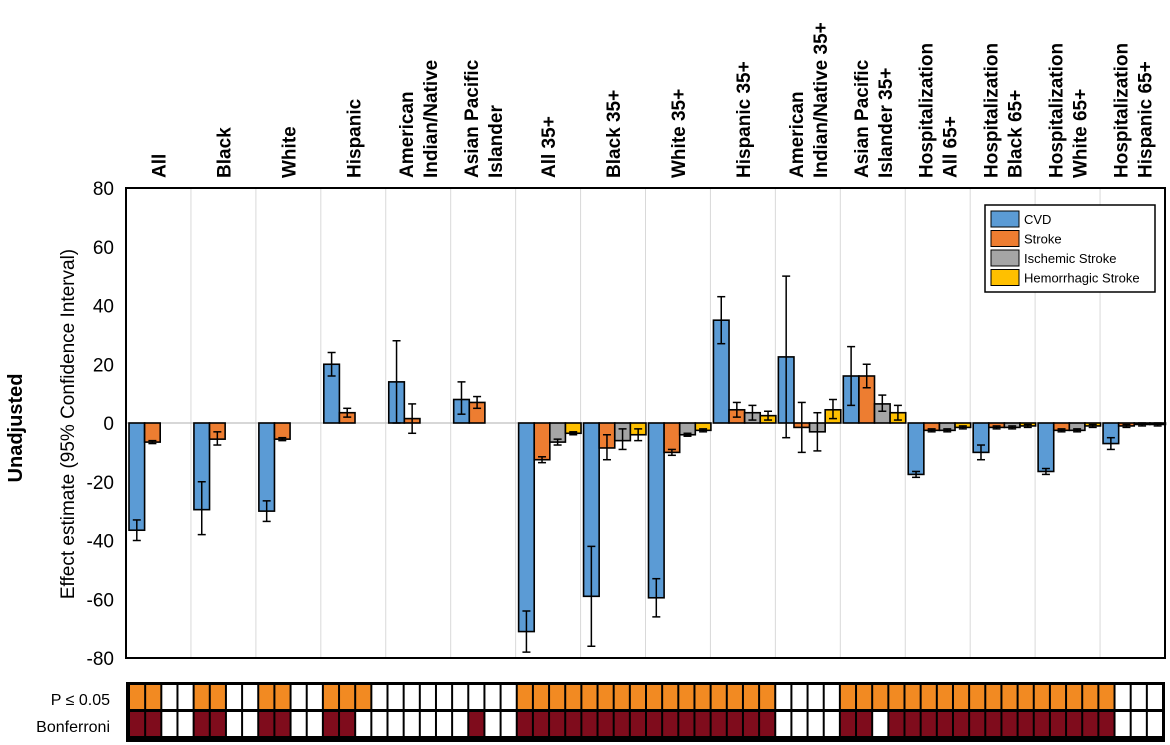 This screenshot has width=1170, height=745. Describe the element at coordinates (1146, 119) in the screenshot. I see `category-label: Hispanic 65+` at that location.